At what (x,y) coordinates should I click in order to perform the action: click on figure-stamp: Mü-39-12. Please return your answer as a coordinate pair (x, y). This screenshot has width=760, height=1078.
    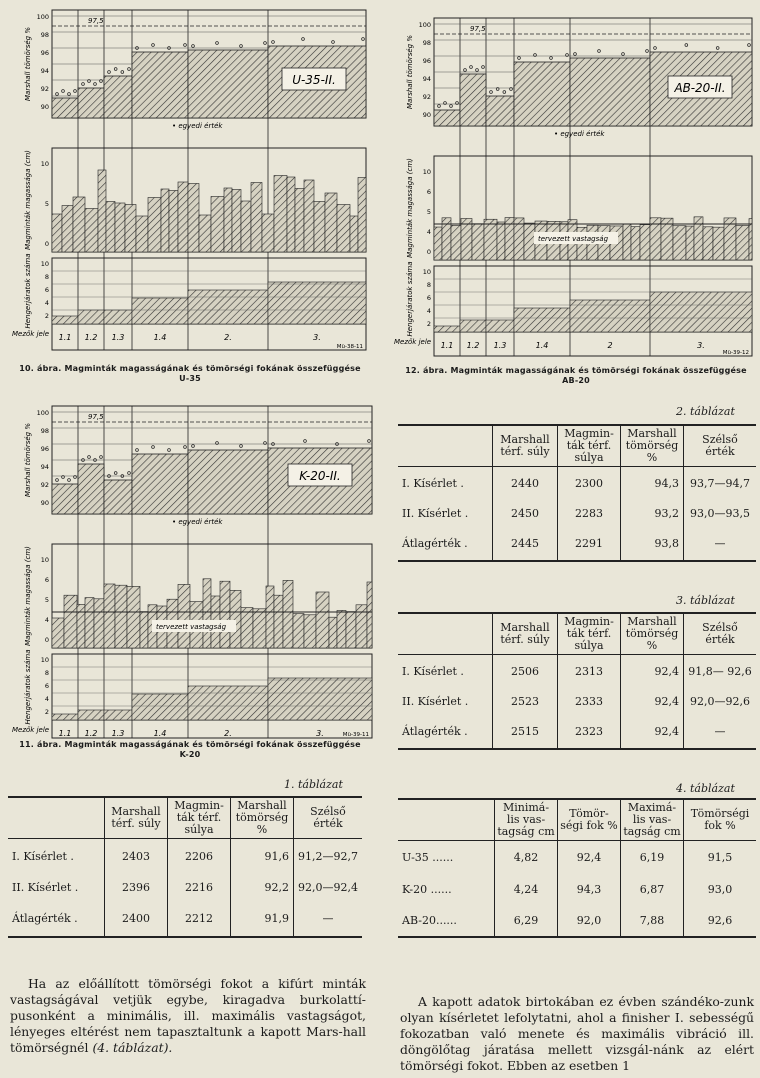
    Looking at the image, I should click on (736, 353).